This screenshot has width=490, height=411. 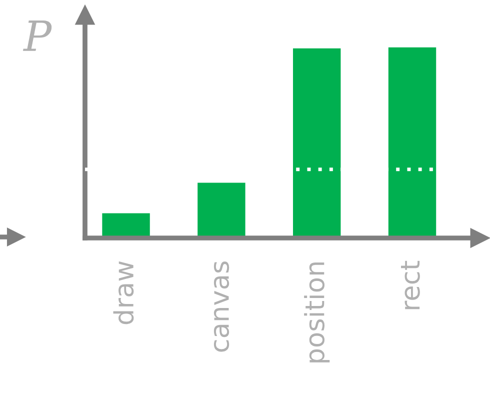 I want to click on x-tick-label: draw, so click(x=123, y=292).